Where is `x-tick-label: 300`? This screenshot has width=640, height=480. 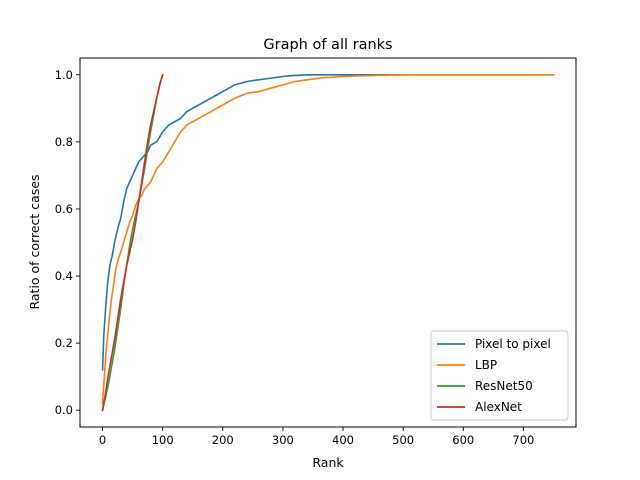
x-tick-label: 300 is located at coordinates (283, 440).